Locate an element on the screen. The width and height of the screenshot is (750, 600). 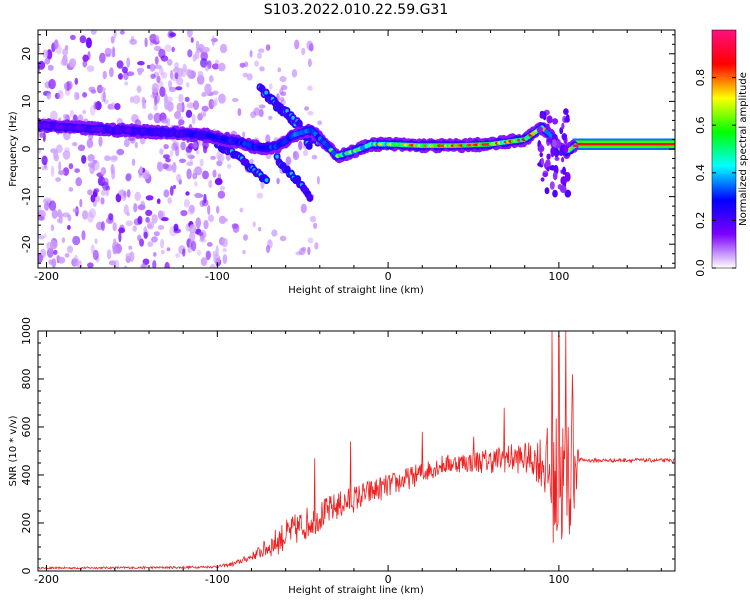
colorbar-gradient is located at coordinates (724, 149).